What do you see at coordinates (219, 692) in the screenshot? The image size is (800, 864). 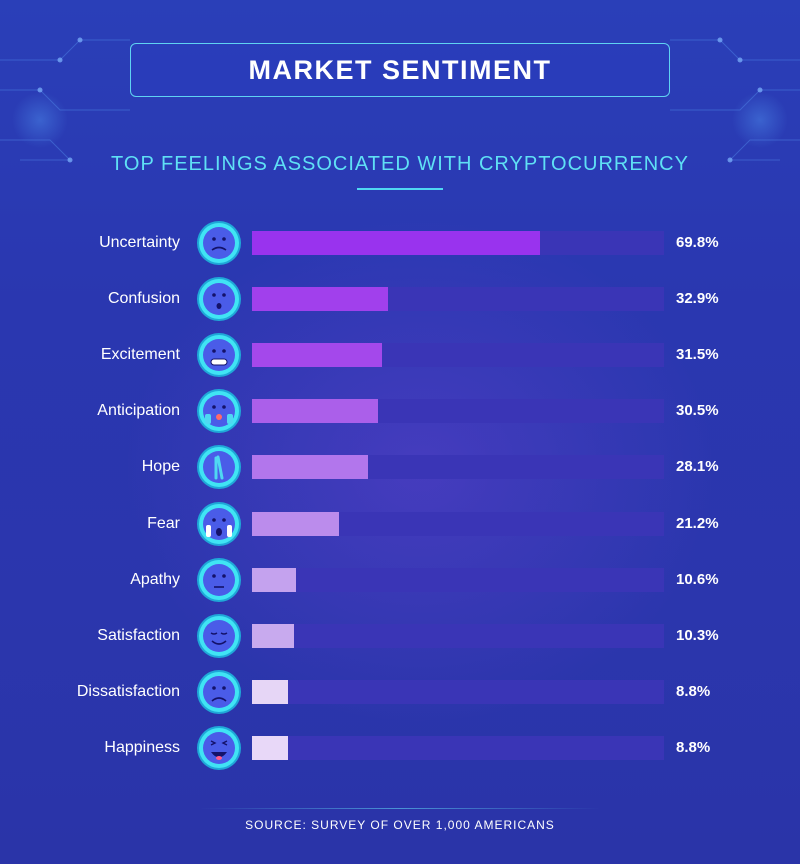 I see `crying-face-icon` at bounding box center [219, 692].